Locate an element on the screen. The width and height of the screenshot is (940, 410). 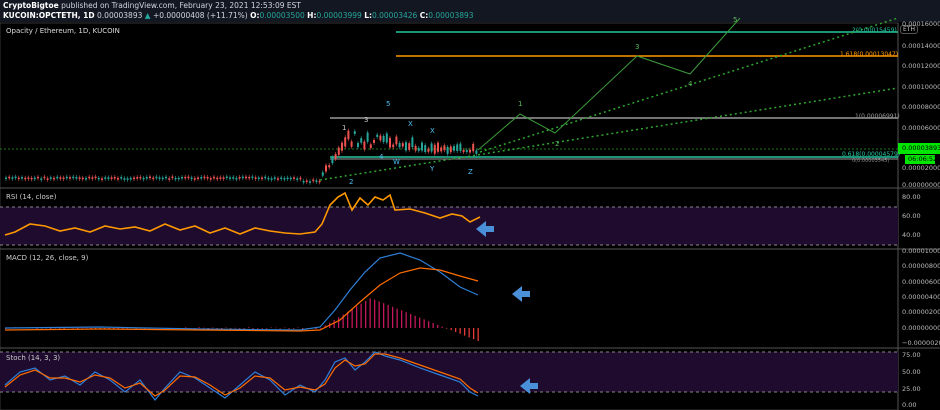
macd-signal-line is located at coordinates (241, 299).